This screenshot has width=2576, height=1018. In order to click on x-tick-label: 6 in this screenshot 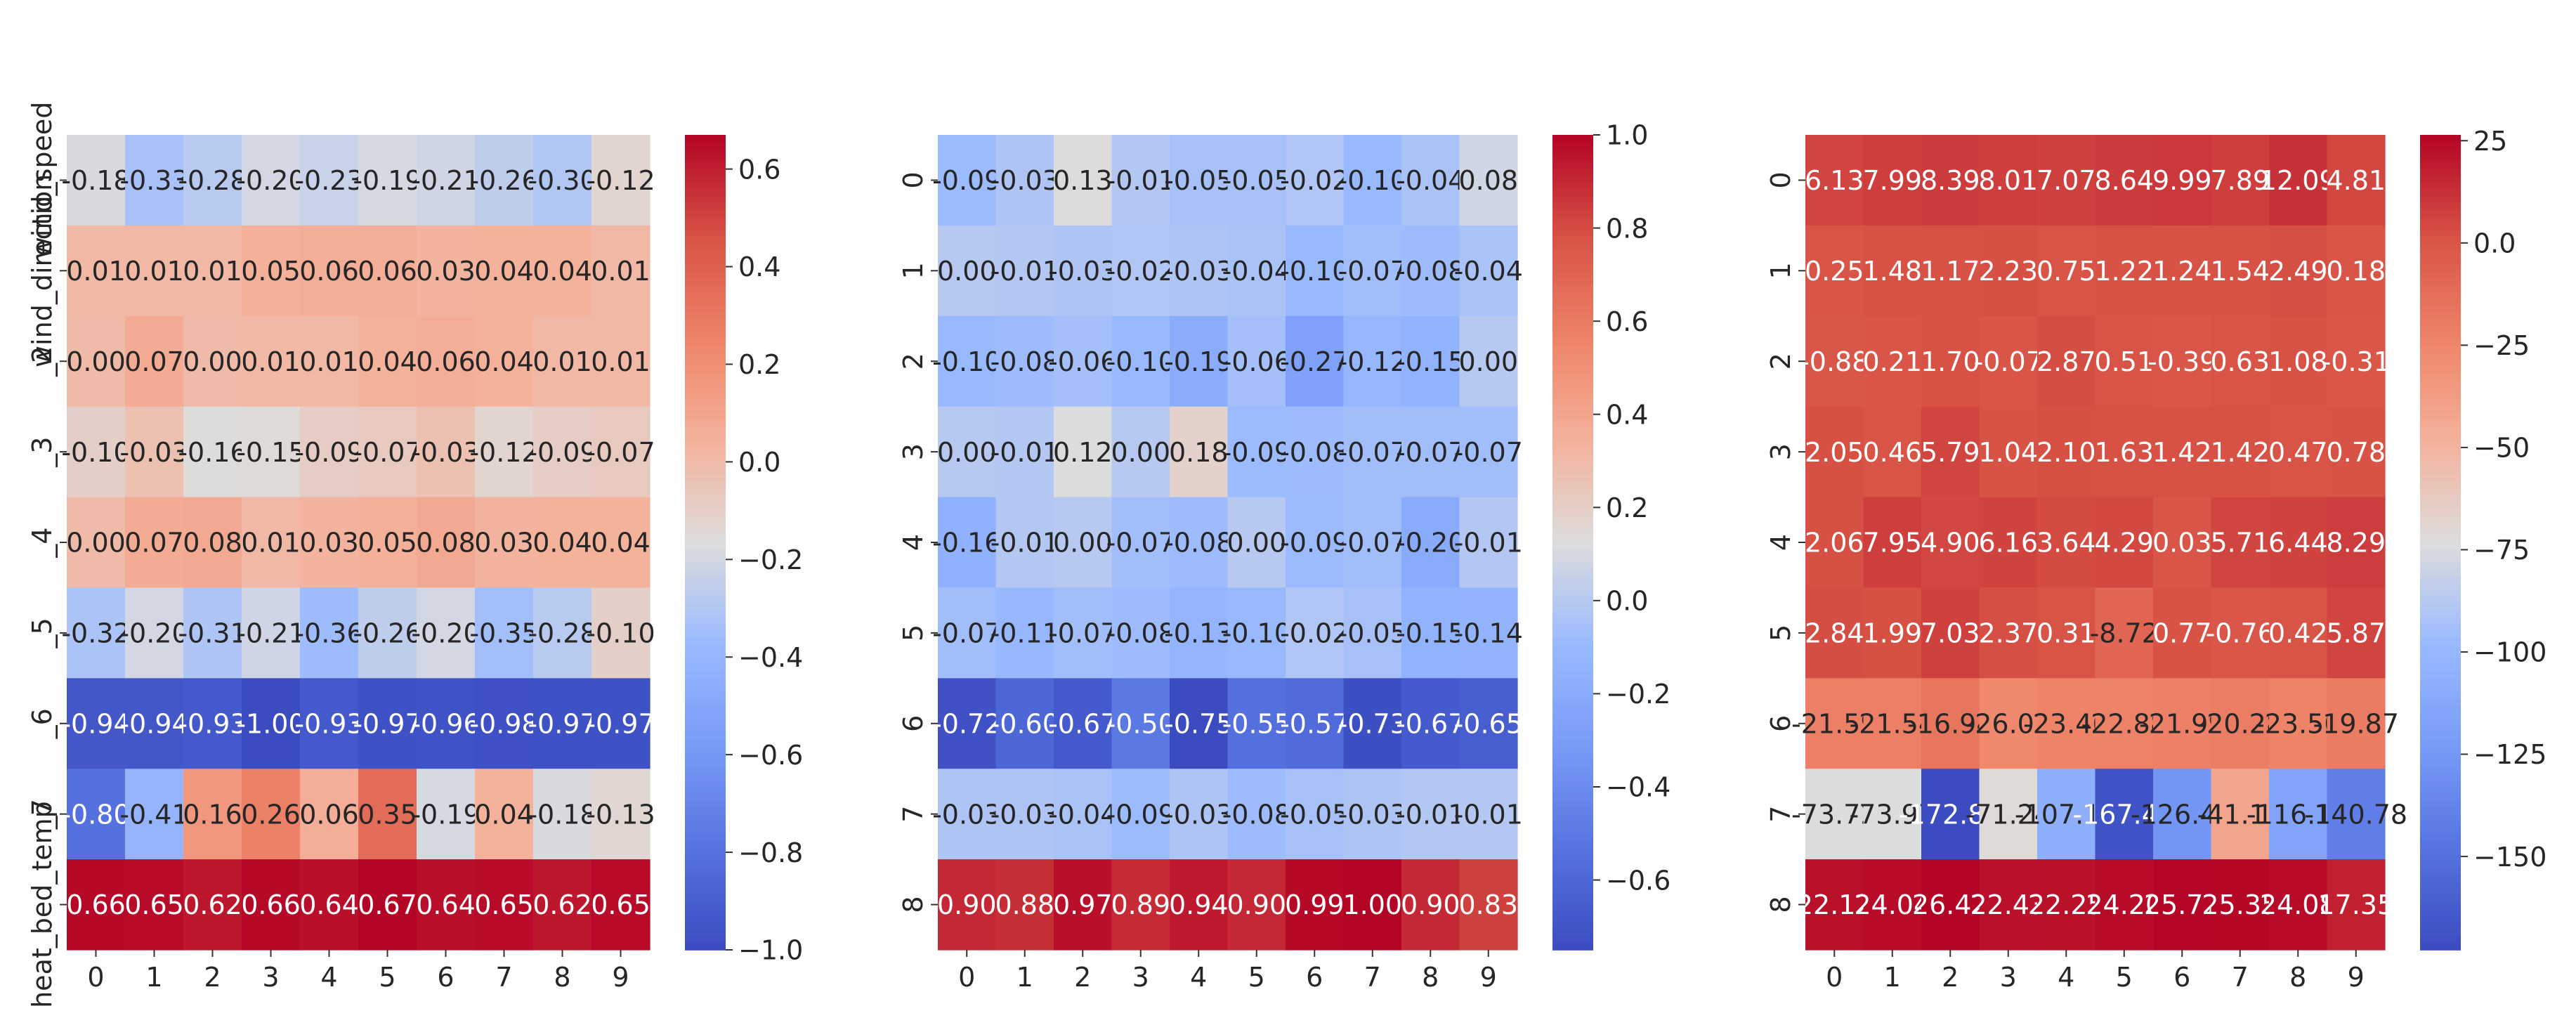, I will do `click(446, 978)`.